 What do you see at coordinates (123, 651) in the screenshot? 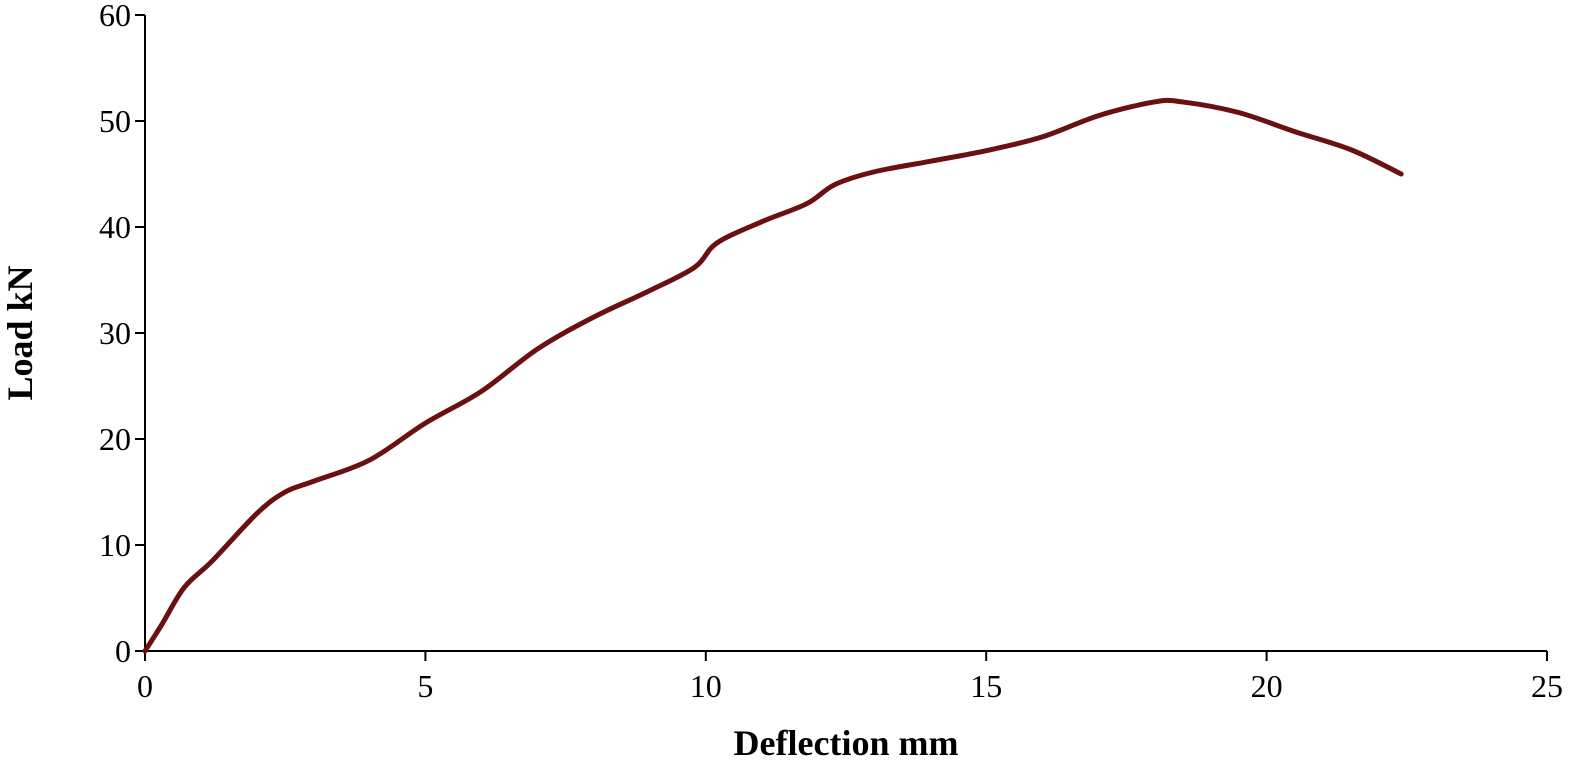
I see `y-tick-label: 0` at bounding box center [123, 651].